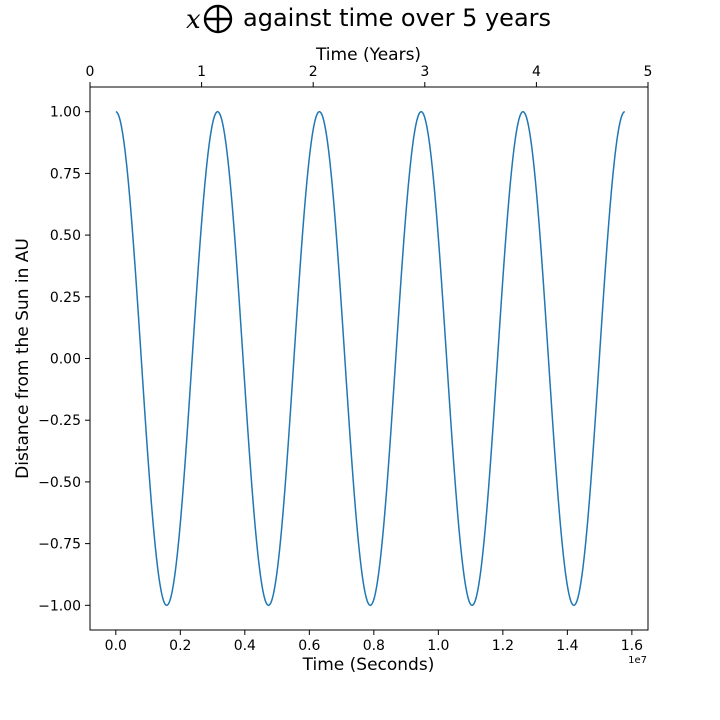  What do you see at coordinates (59, 483) in the screenshot?
I see `y-tick-label: −0.50` at bounding box center [59, 483].